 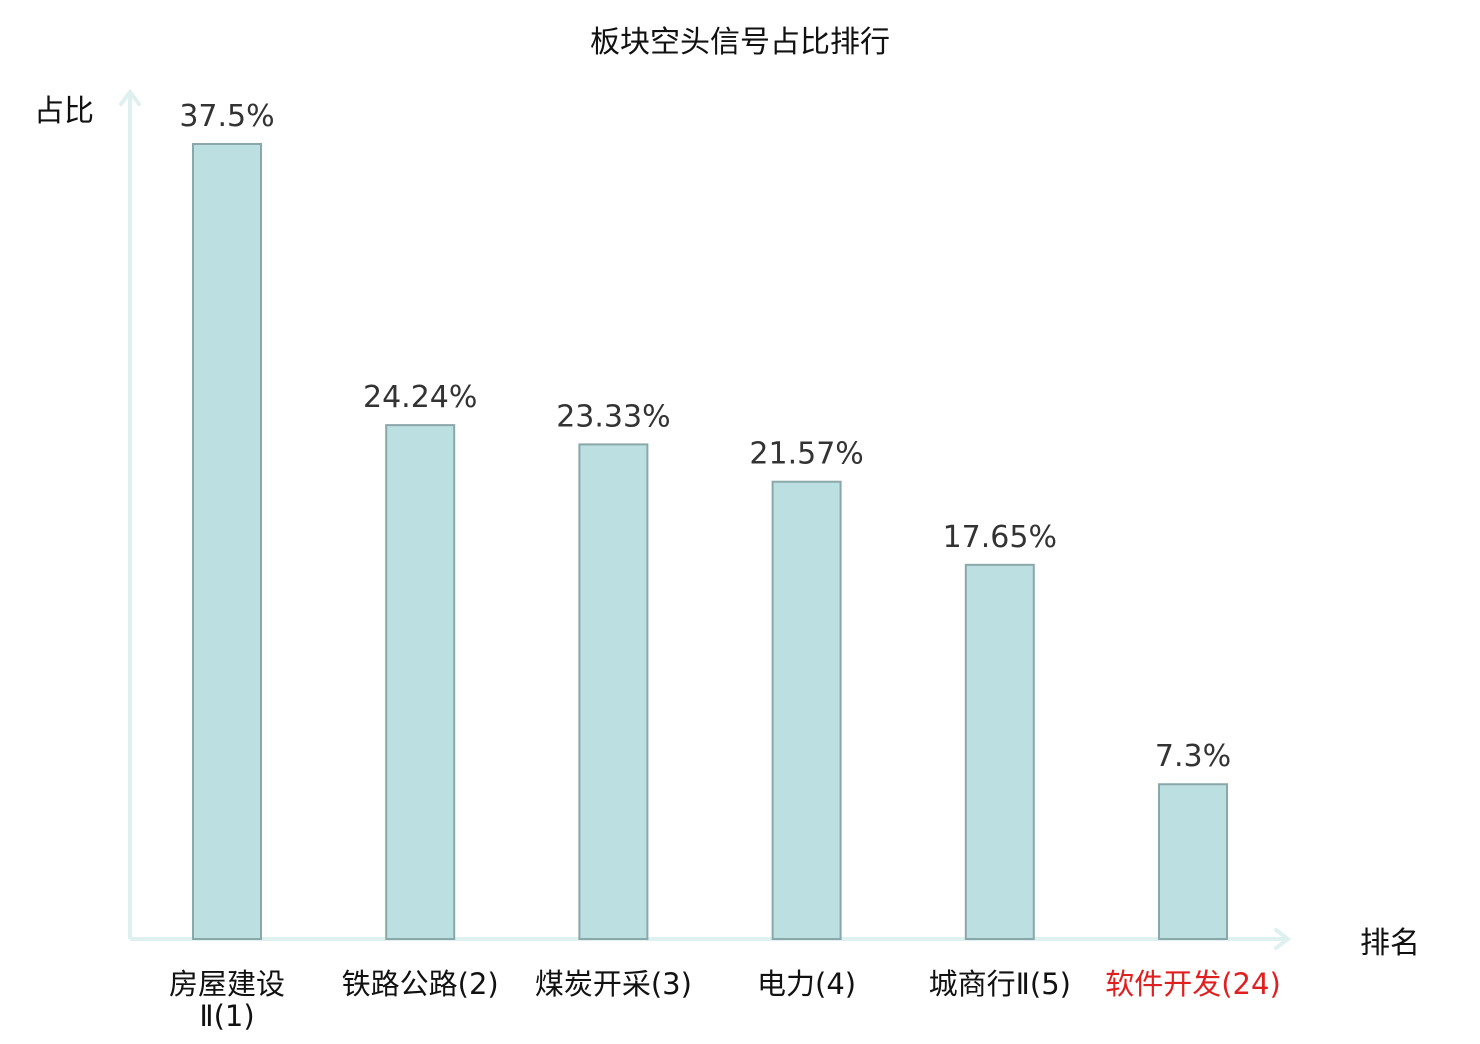 What do you see at coordinates (1193, 984) in the screenshot?
I see `category-label-5: 软件开发(24)` at bounding box center [1193, 984].